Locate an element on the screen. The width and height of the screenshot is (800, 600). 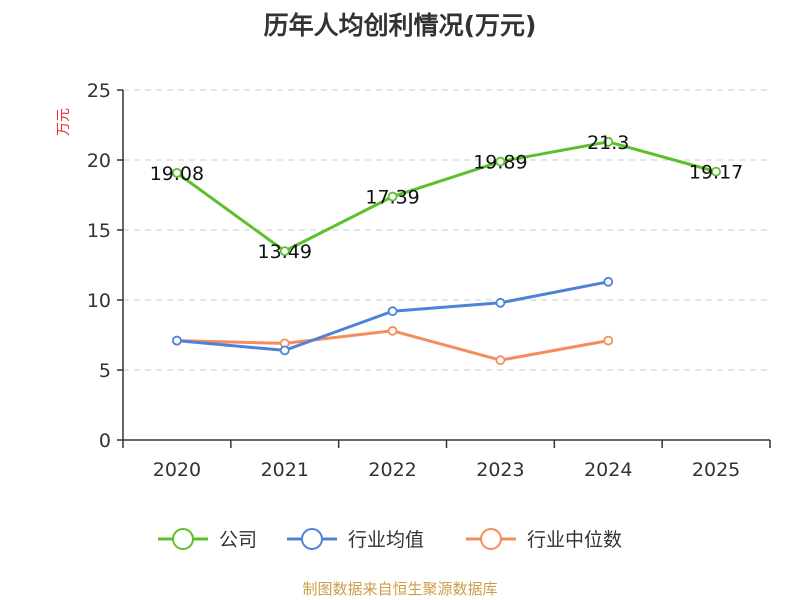
data-label: 17.39 is located at coordinates (392, 198).